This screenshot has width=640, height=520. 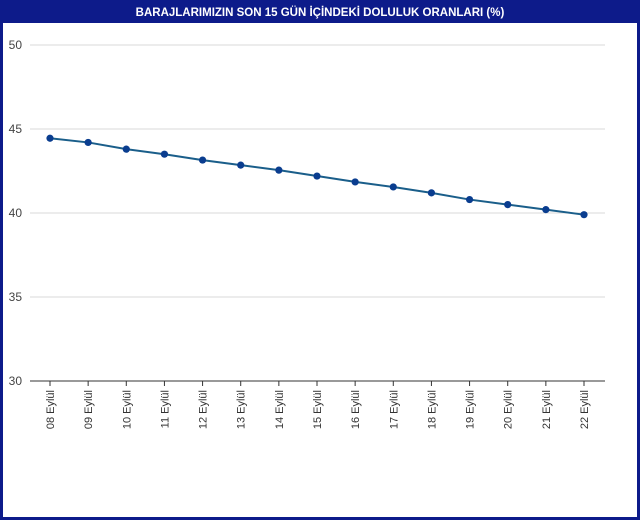 What do you see at coordinates (50, 138) in the screenshot?
I see `data-point-08-eylül` at bounding box center [50, 138].